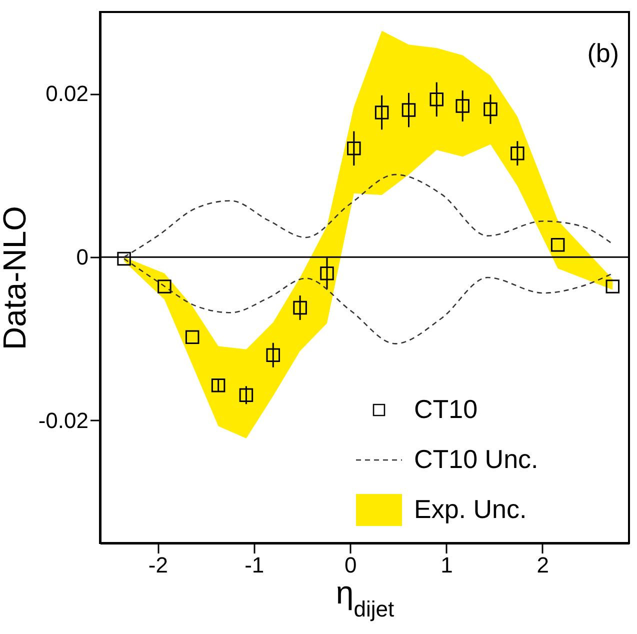 The width and height of the screenshot is (637, 634). I want to click on y-axis-title: Data-NLO, so click(16, 278).